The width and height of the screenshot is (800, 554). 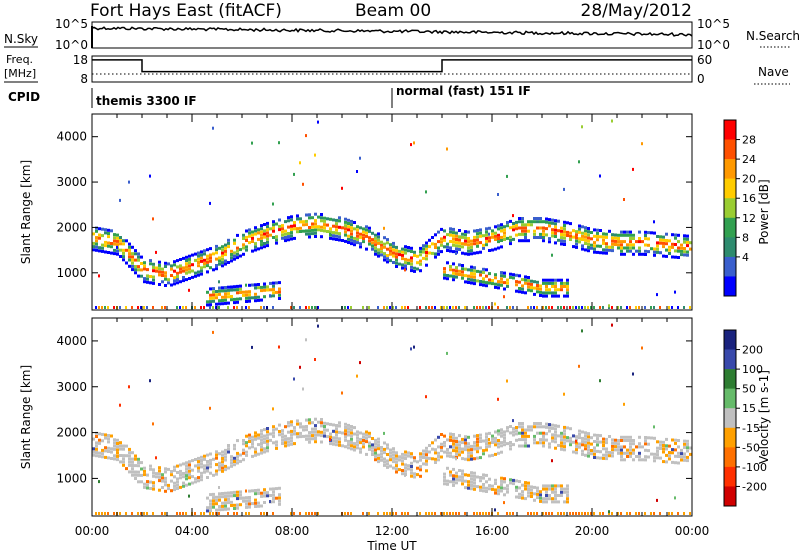 I want to click on nsky-label: N.Sky, so click(x=21, y=39).